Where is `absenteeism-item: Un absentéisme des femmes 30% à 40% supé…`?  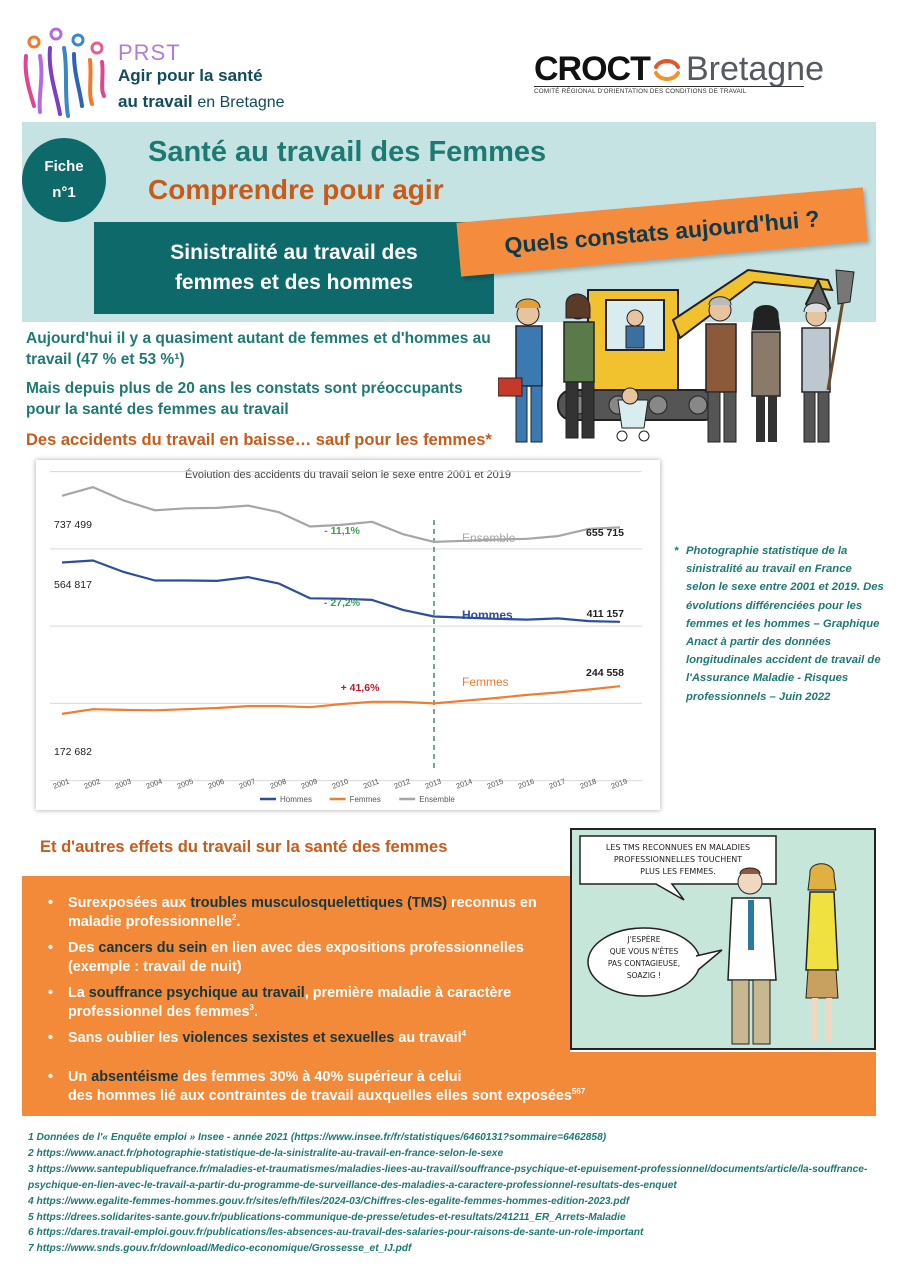 absenteeism-item: Un absentéisme des femmes 30% à 40% supé… is located at coordinates (458, 1087).